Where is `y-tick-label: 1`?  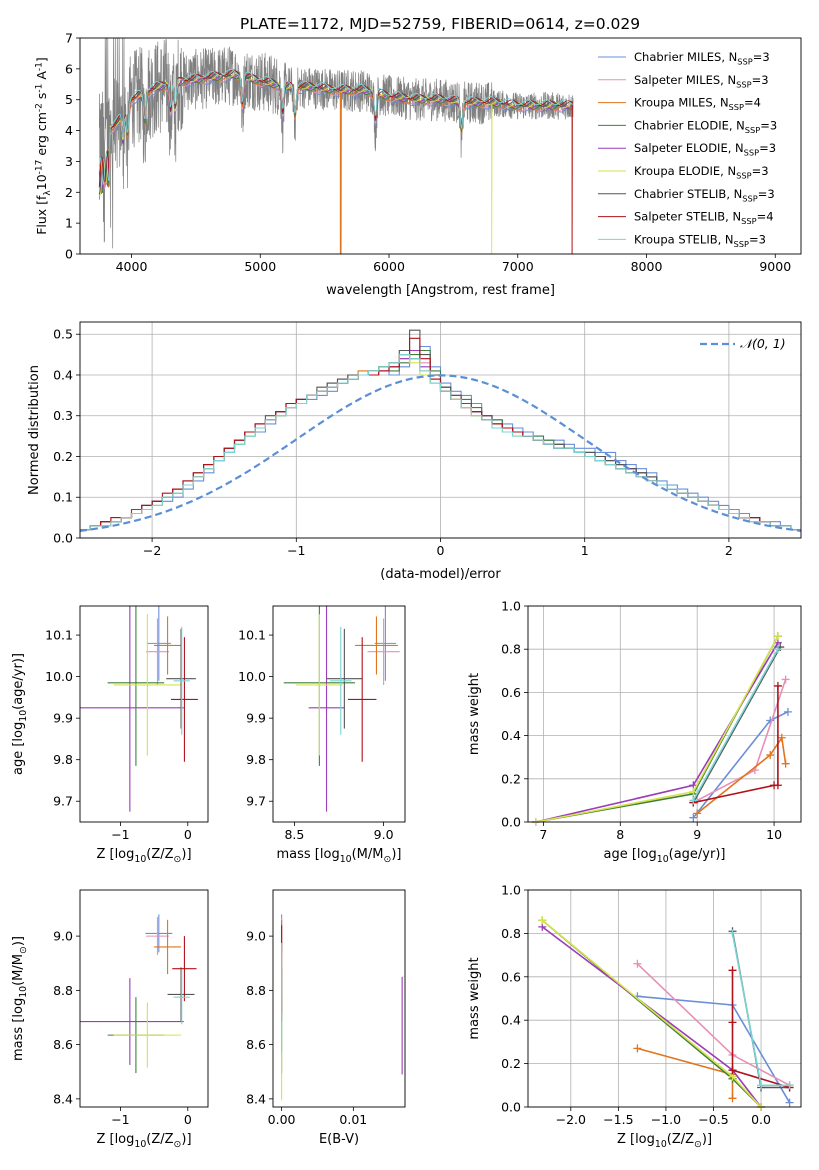
y-tick-label: 1 is located at coordinates (69, 223).